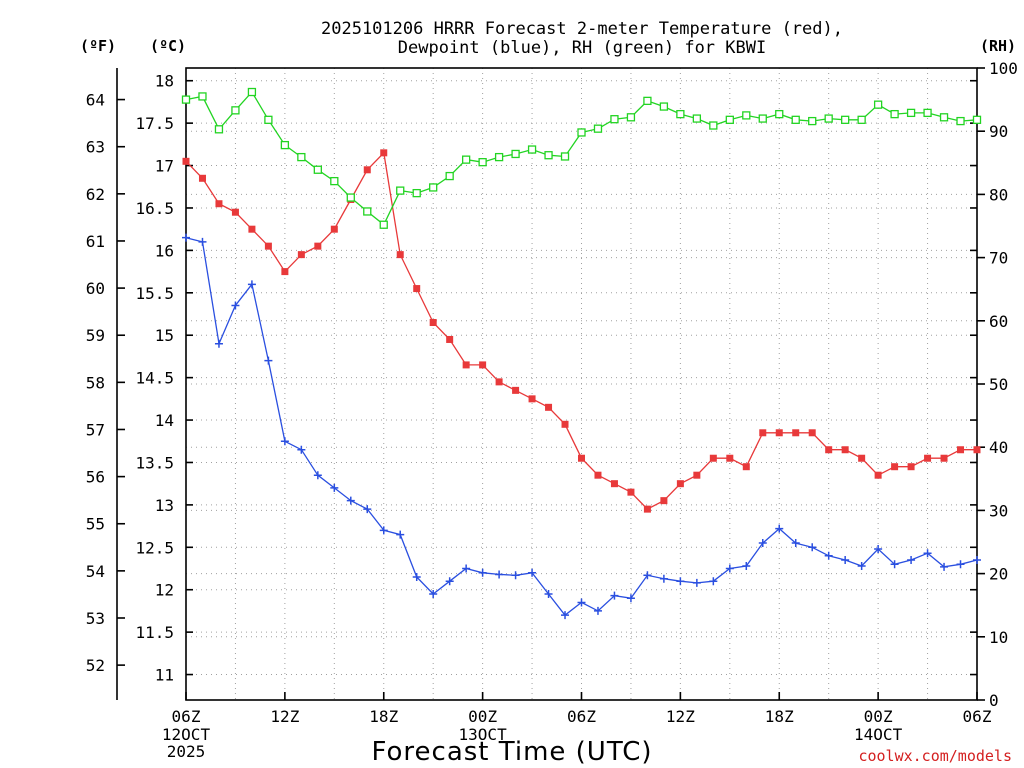  Describe the element at coordinates (95, 335) in the screenshot. I see `fahrenheit-tick-label: 59` at that location.